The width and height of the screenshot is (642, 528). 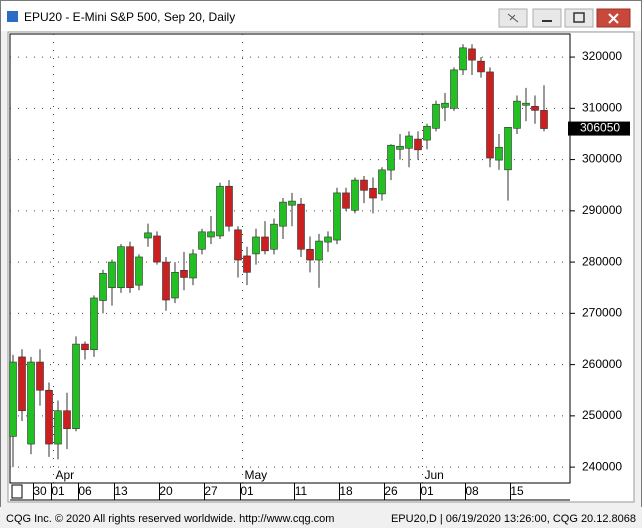 I want to click on x-tick-label: 26, so click(x=391, y=491).